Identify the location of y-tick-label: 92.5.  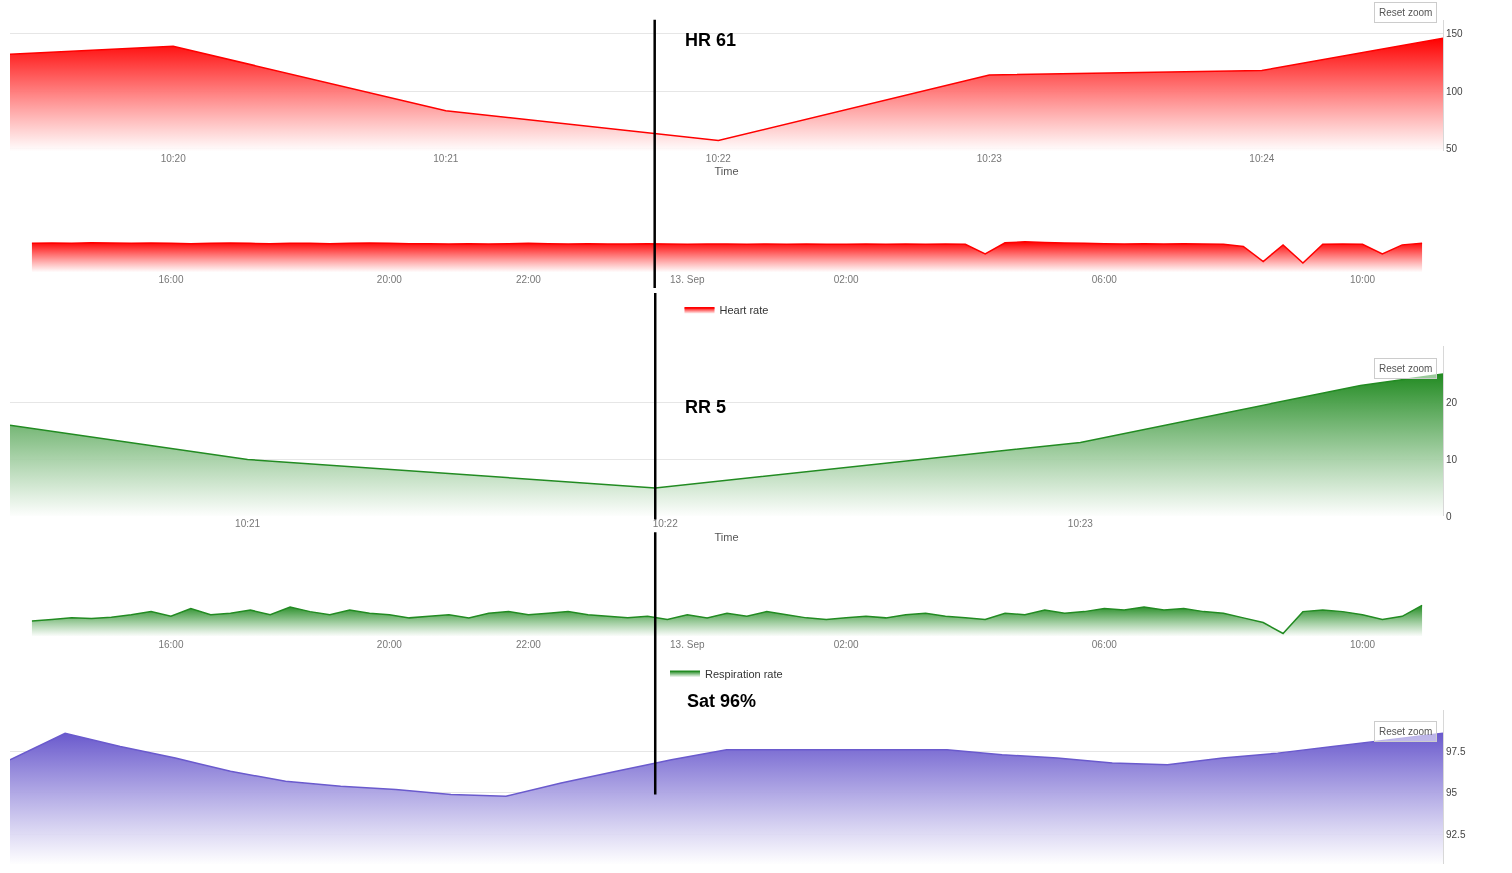
(1456, 834).